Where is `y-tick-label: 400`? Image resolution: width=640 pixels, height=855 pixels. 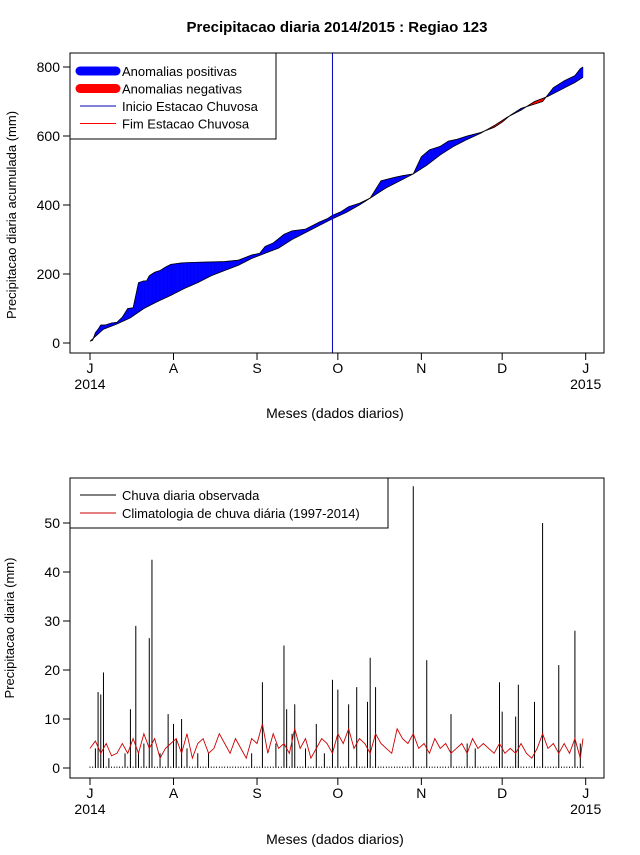
y-tick-label: 400 is located at coordinates (49, 205).